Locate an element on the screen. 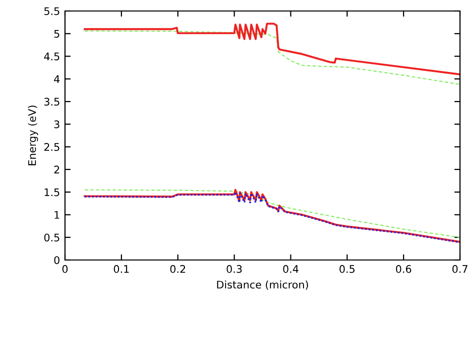  y-tick-label: 2 is located at coordinates (57, 170).